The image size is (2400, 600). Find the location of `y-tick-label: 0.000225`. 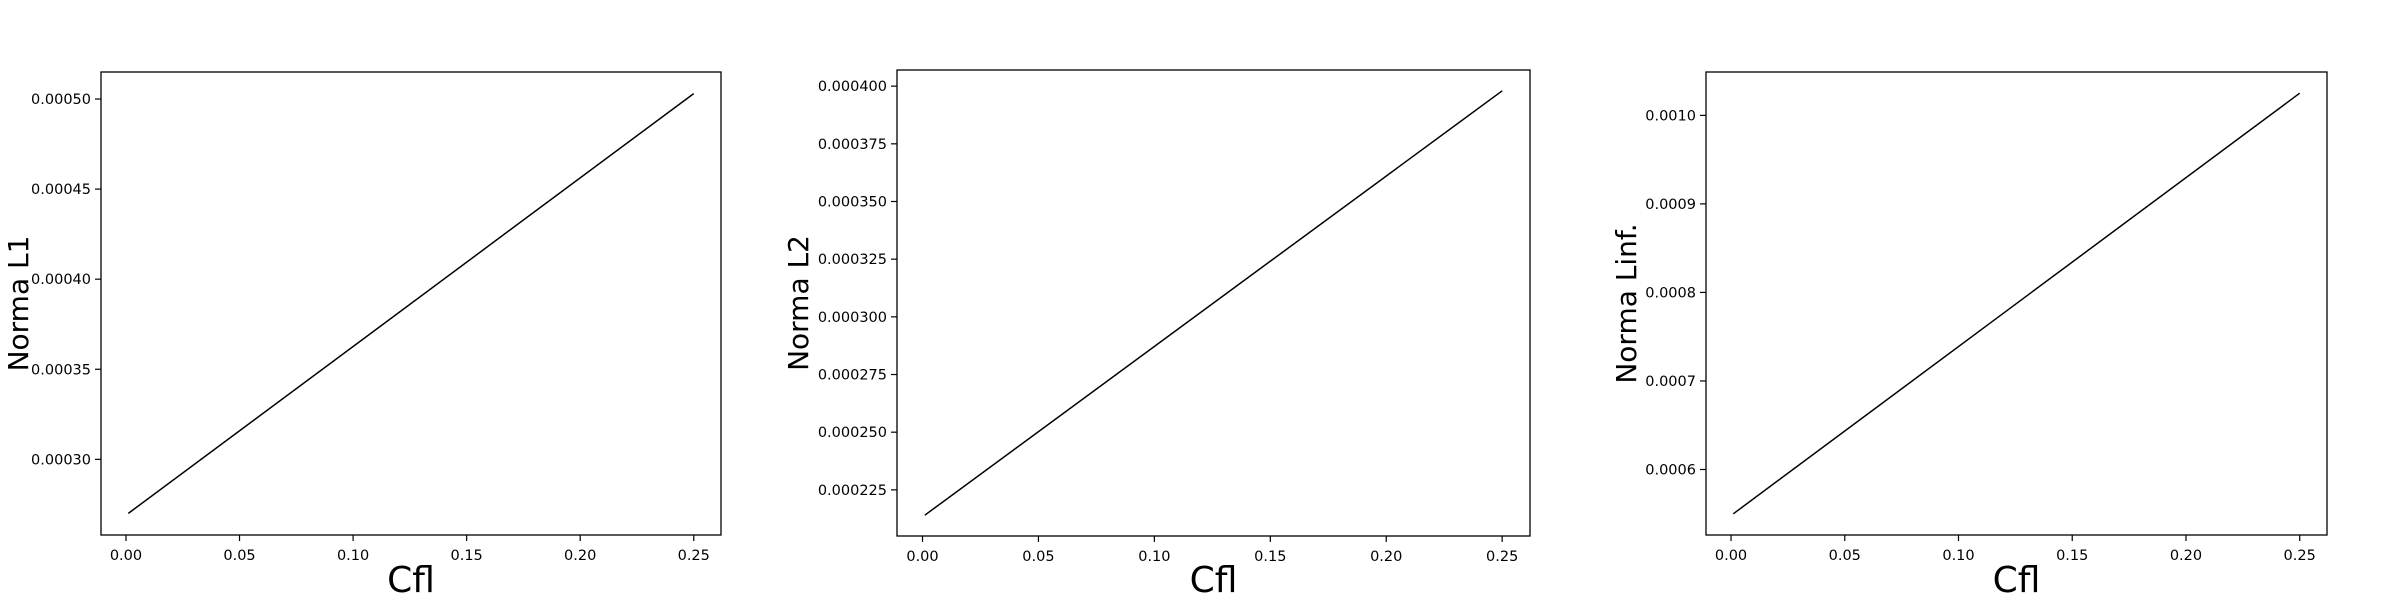

y-tick-label: 0.000225 is located at coordinates (852, 491).